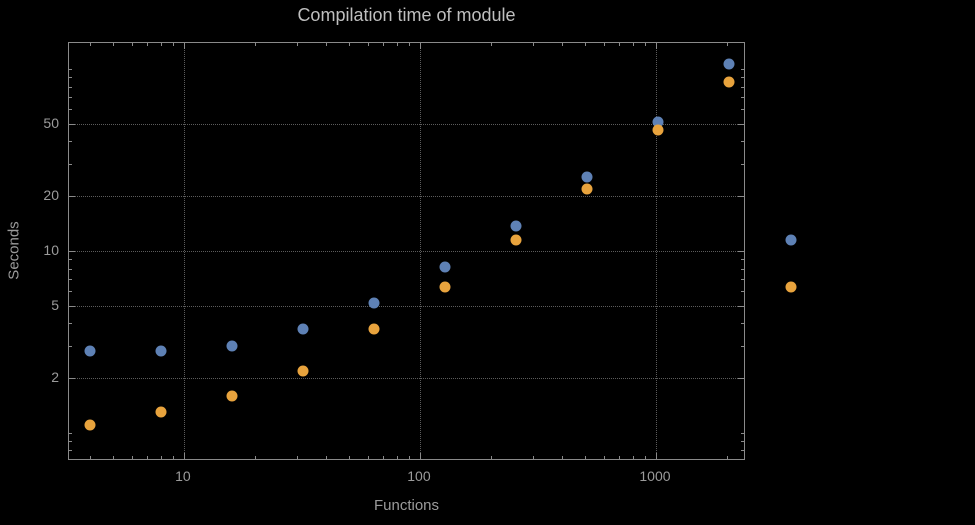 The height and width of the screenshot is (525, 975). Describe the element at coordinates (406, 505) in the screenshot. I see `x-axis-label: Functions` at that location.